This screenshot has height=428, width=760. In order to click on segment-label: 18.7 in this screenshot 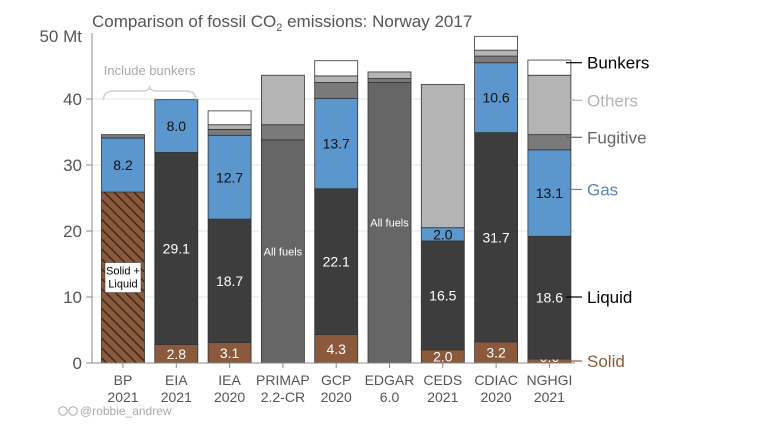, I will do `click(229, 281)`.